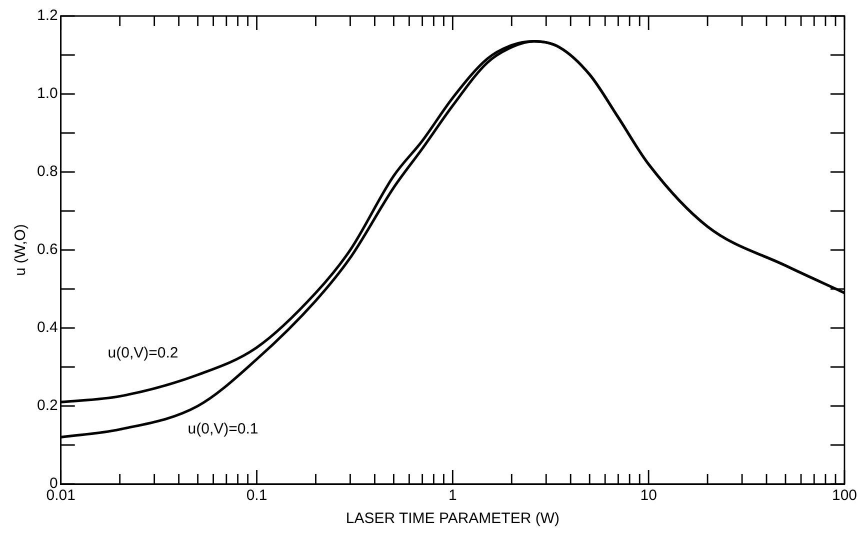 This screenshot has height=536, width=860. Describe the element at coordinates (47, 15) in the screenshot. I see `y-tick-label: 1.2` at that location.